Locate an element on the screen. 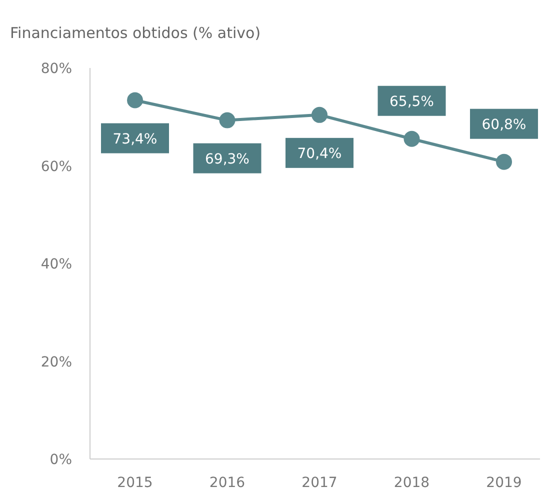 This screenshot has height=497, width=560. x-tick-label: 2019 is located at coordinates (504, 483).